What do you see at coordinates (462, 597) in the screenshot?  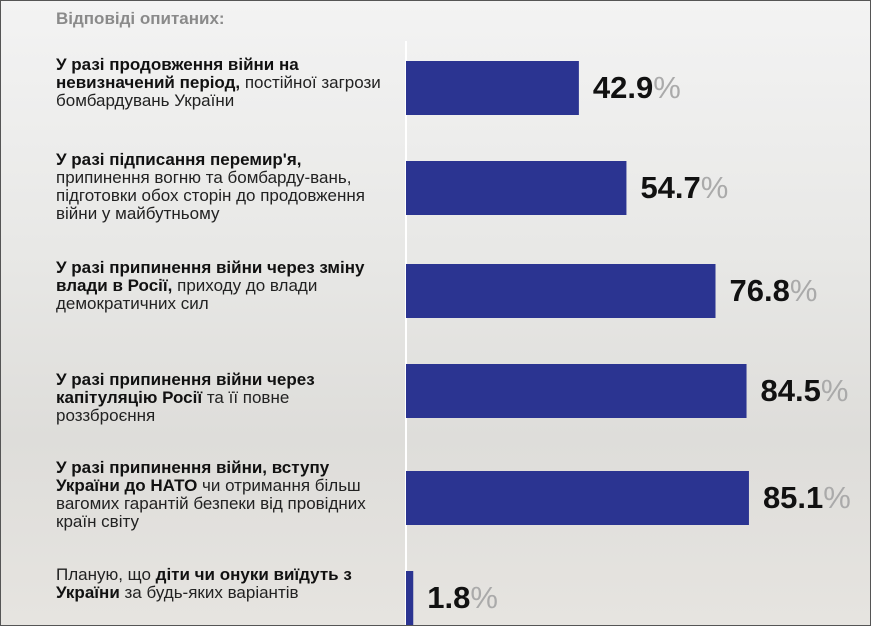 I see `value-label: 1.8%` at bounding box center [462, 597].